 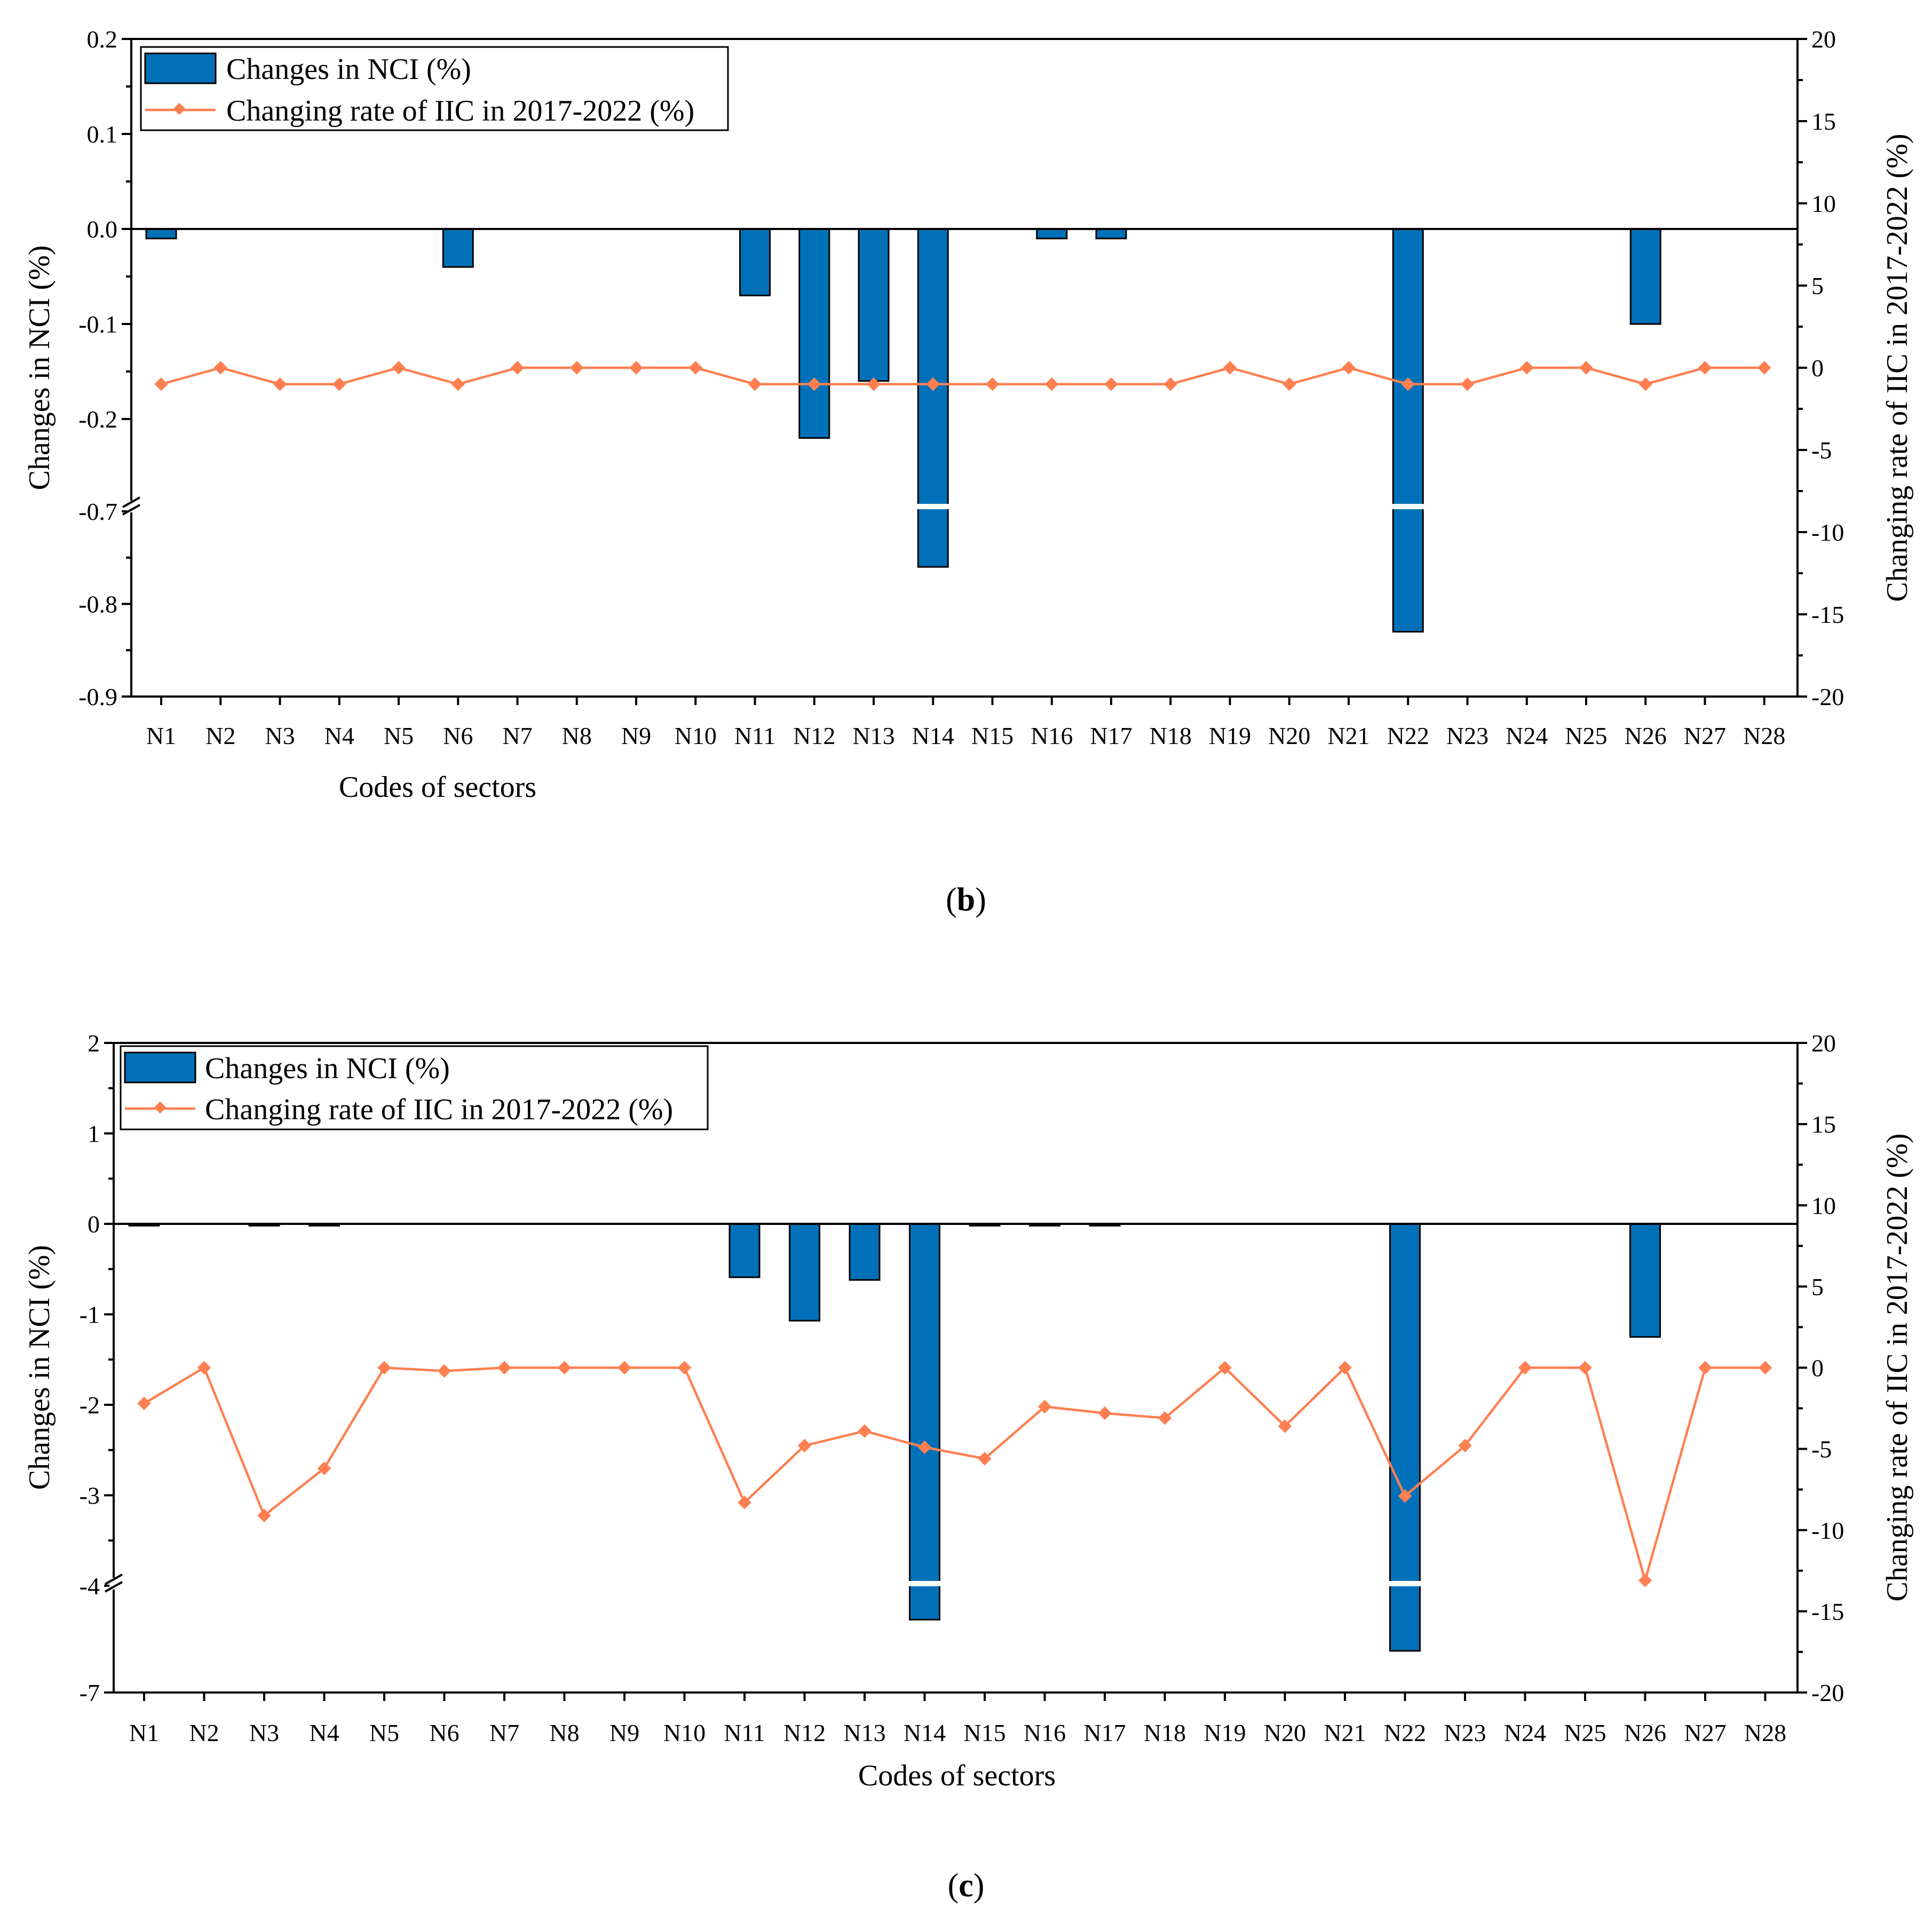 I want to click on y2-tick-label: 5, so click(x=1817, y=286).